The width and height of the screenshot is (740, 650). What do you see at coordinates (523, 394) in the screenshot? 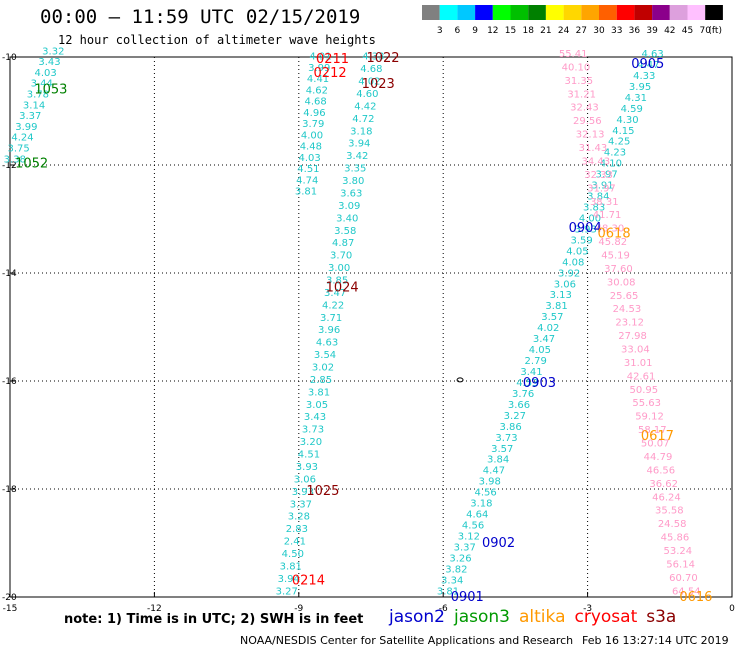
I see `wave-height-value: 3.76` at bounding box center [523, 394].